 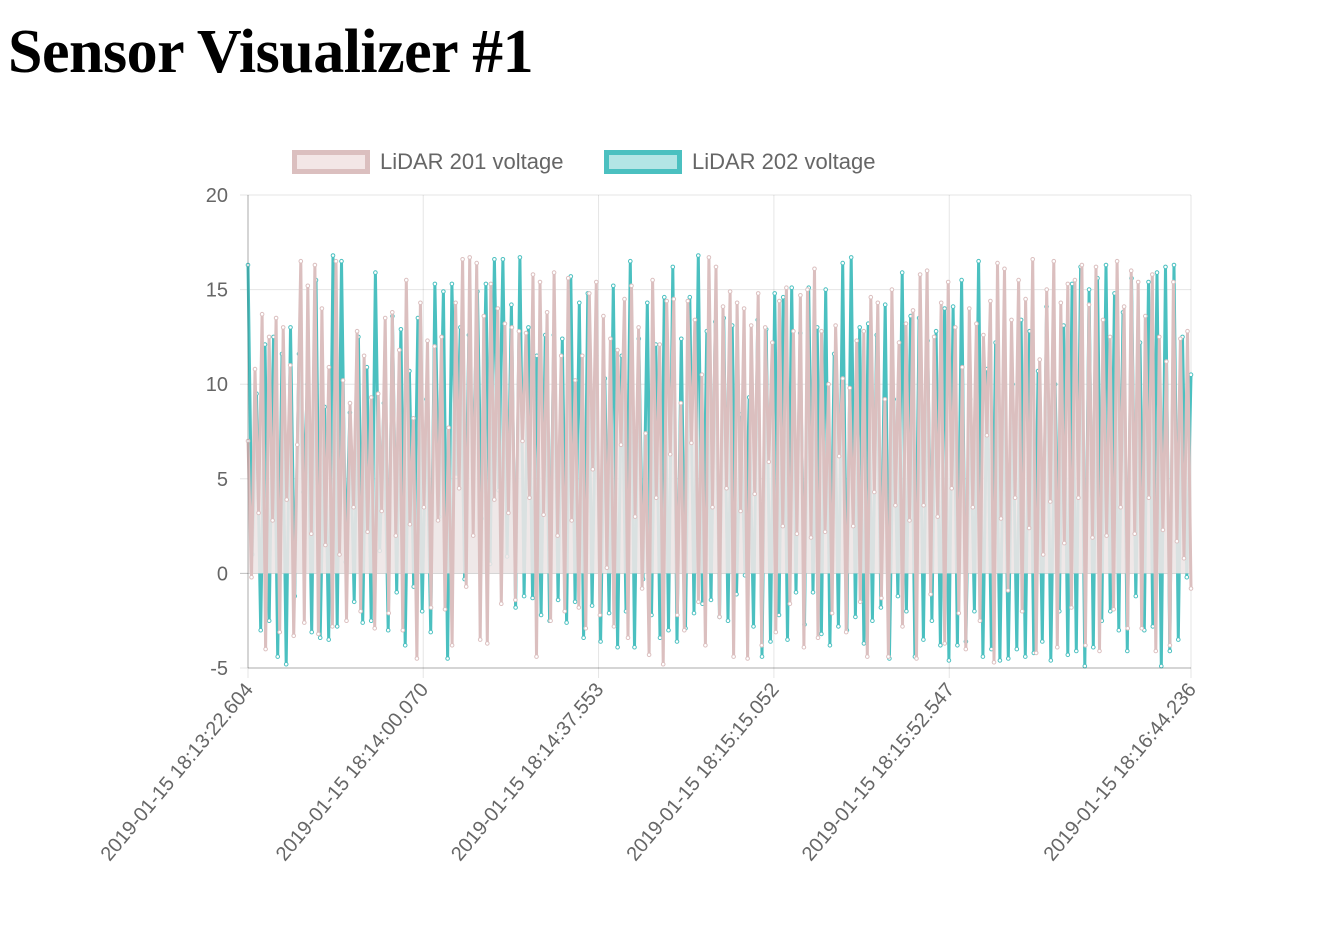 I want to click on y-tick-label: 15, so click(x=217, y=291).